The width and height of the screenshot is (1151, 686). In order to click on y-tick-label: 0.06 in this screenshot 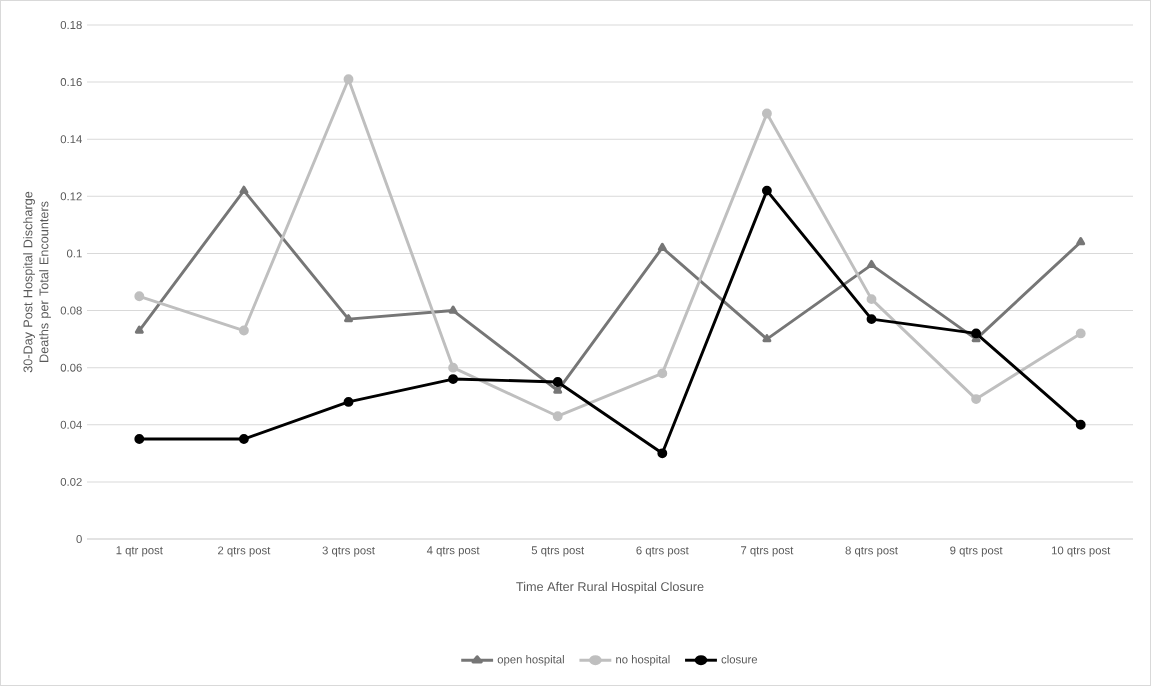, I will do `click(71, 367)`.